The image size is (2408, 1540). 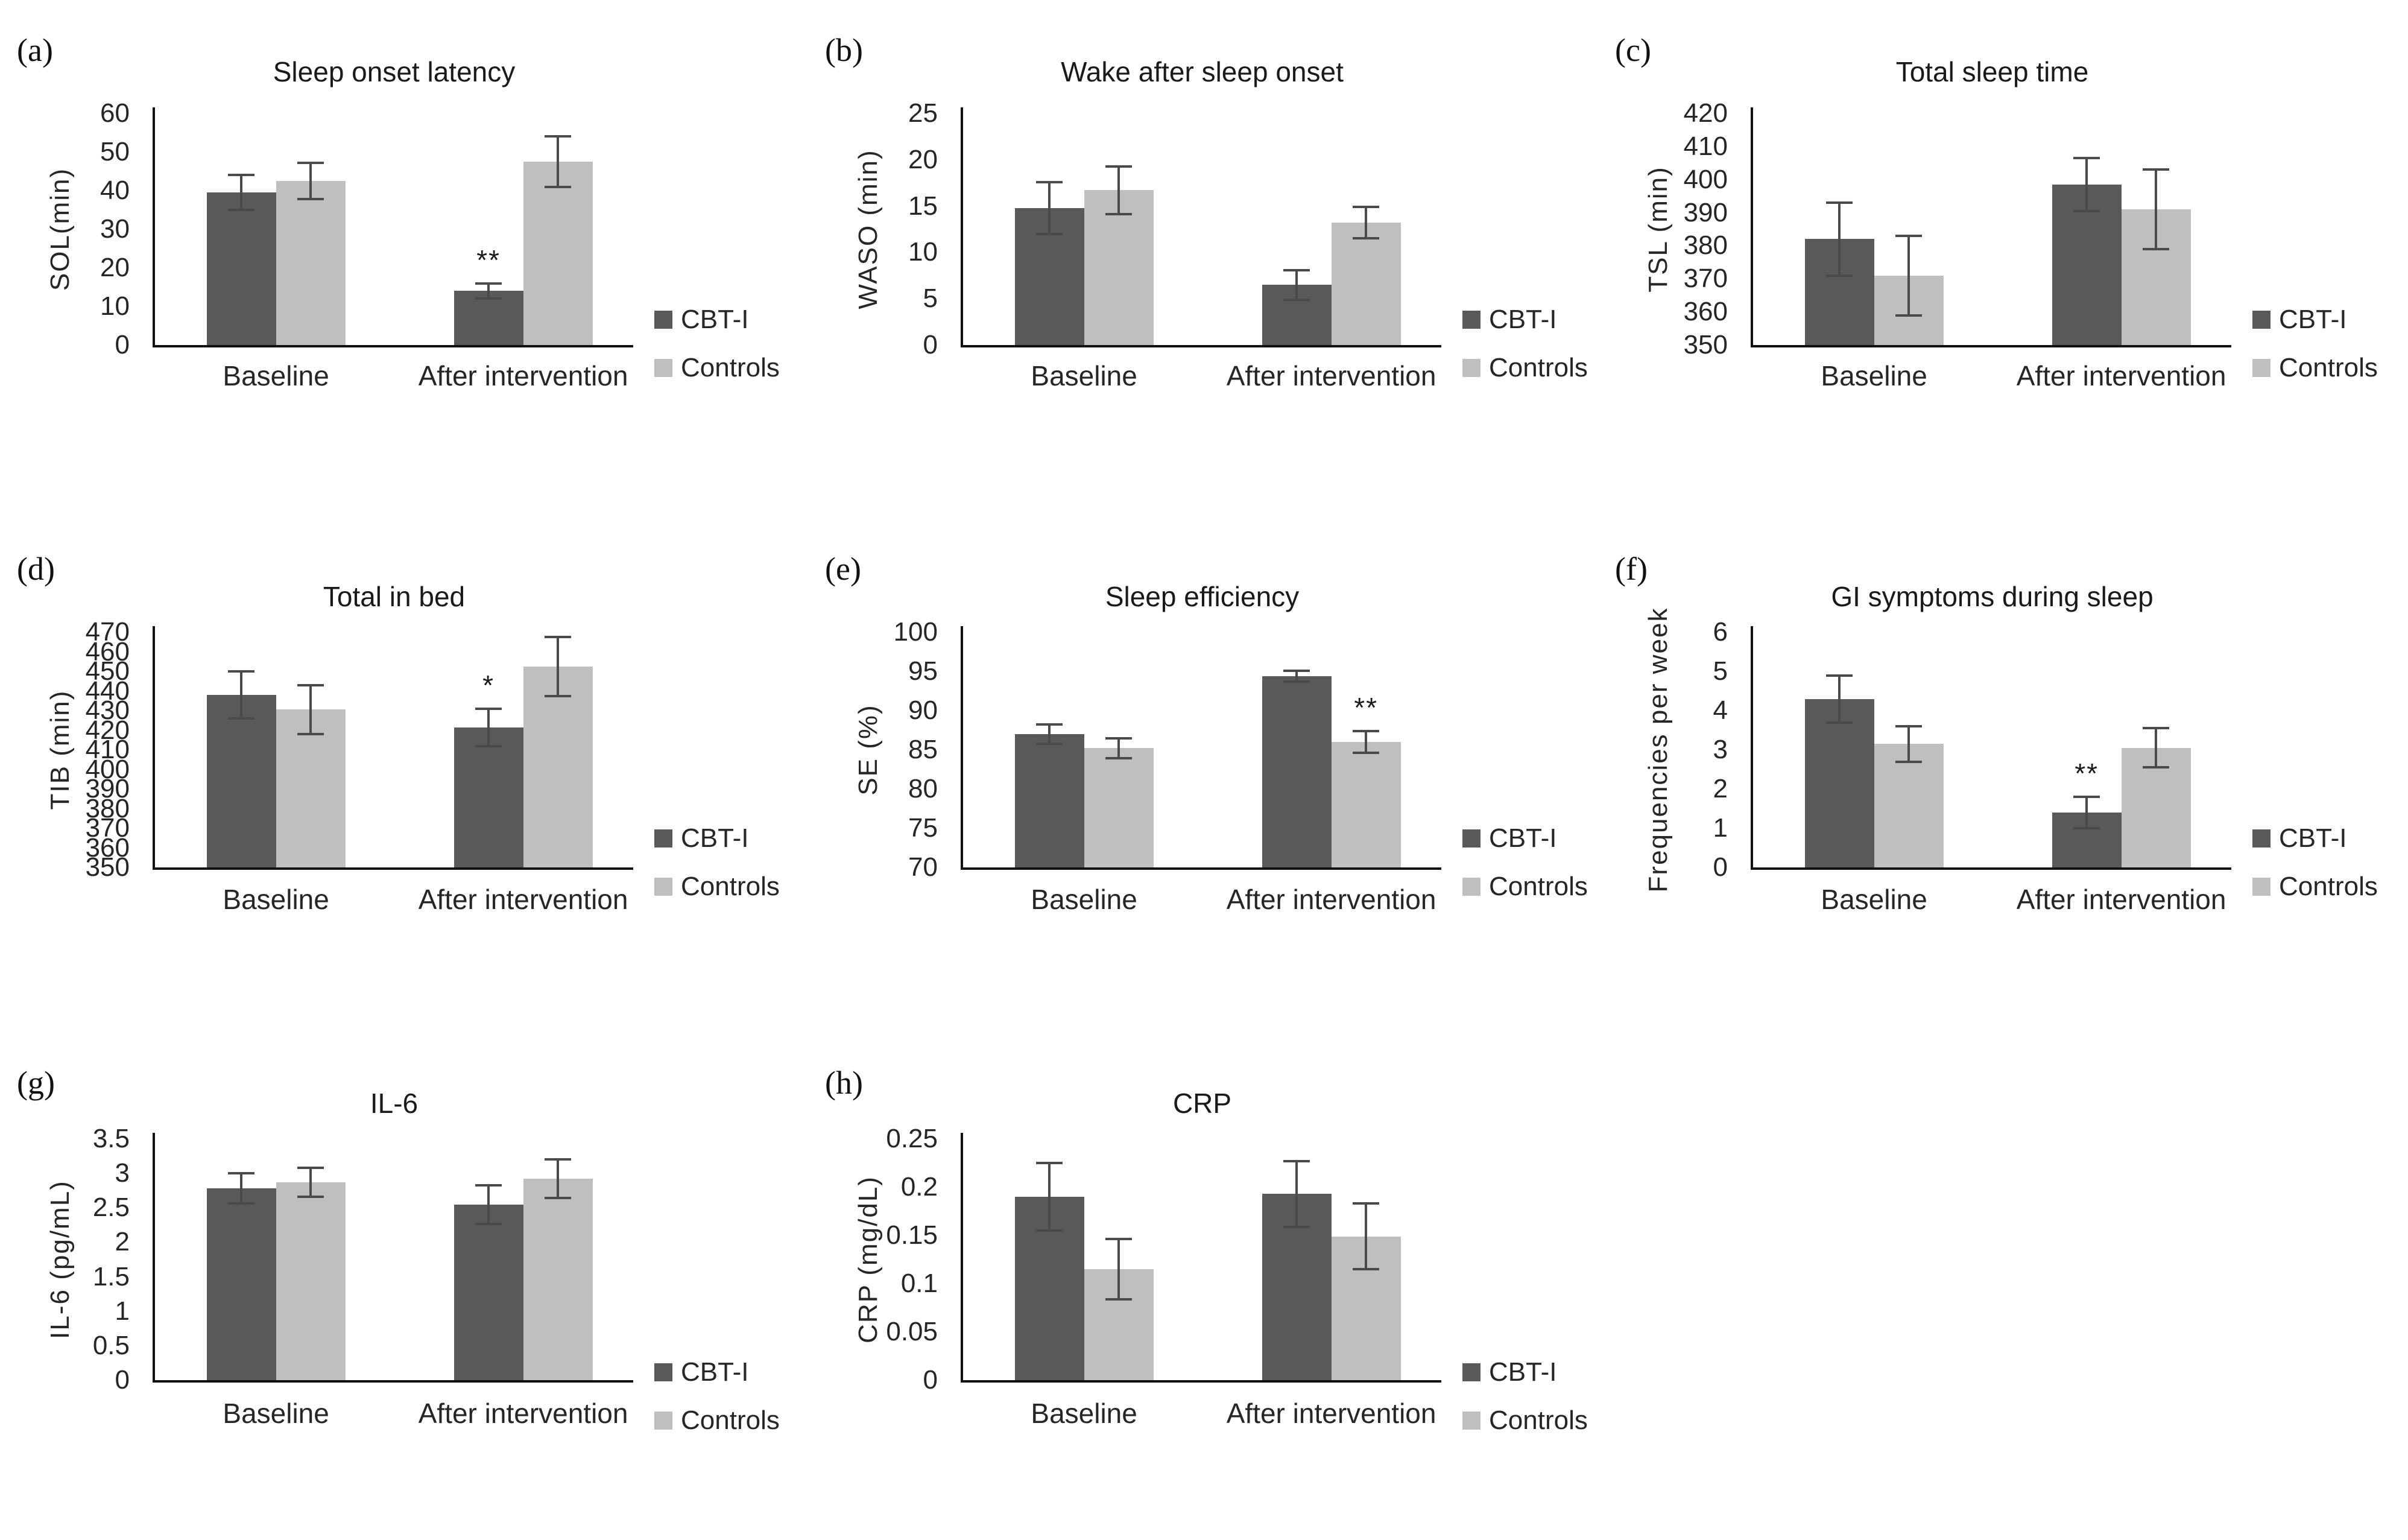 What do you see at coordinates (123, 1173) in the screenshot?
I see `y-tick-label: 3` at bounding box center [123, 1173].